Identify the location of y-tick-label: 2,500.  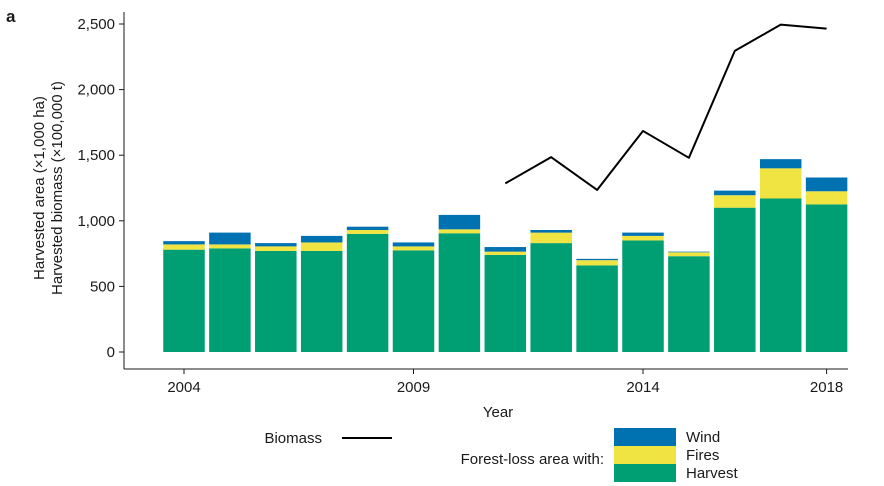
(96, 24).